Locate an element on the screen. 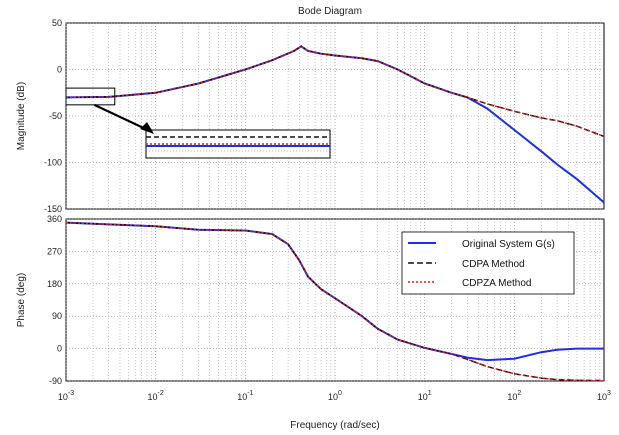 The width and height of the screenshot is (619, 435). y-tick-label: 90 is located at coordinates (57, 316).